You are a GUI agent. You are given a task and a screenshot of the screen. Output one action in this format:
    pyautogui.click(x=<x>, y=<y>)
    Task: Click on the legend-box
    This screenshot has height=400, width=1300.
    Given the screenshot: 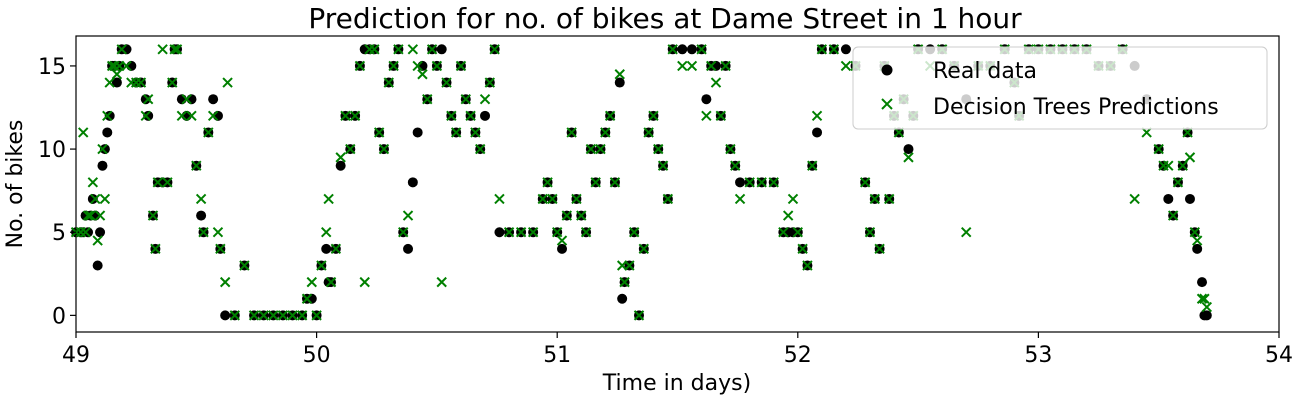 What is the action you would take?
    pyautogui.click(x=1060, y=88)
    